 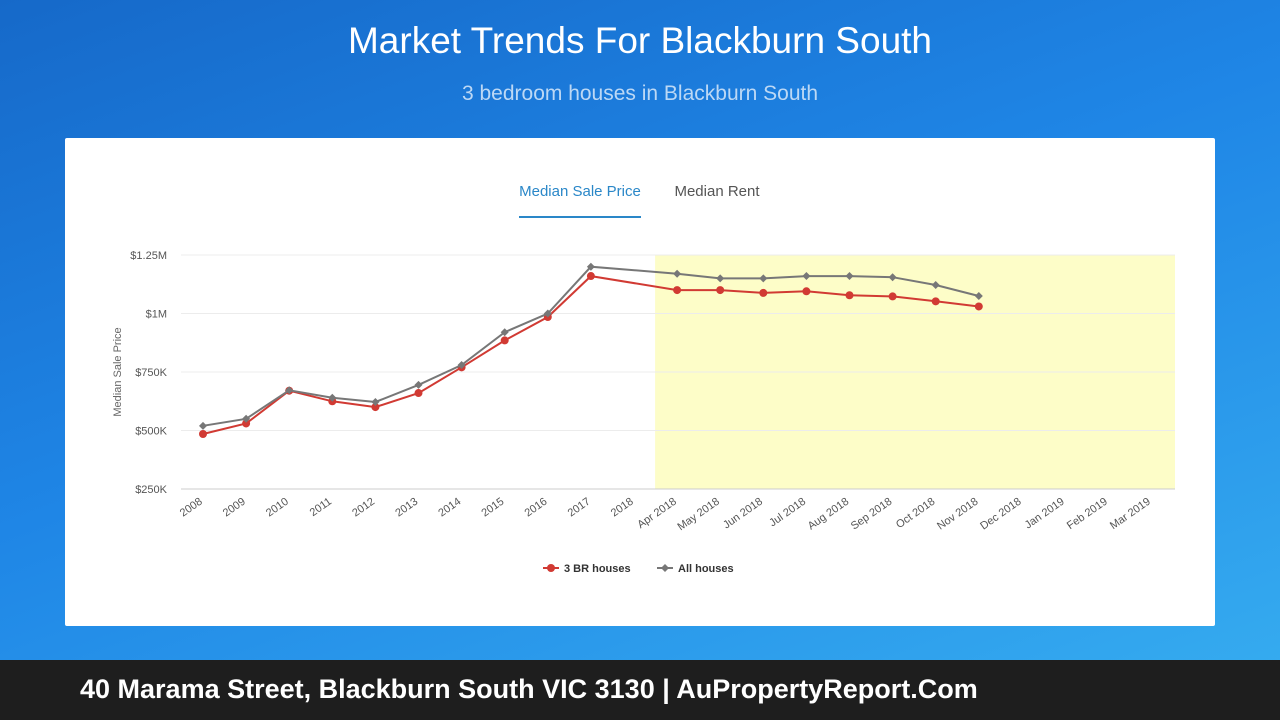 I want to click on y-axis-title: Median Sale Price, so click(x=118, y=371).